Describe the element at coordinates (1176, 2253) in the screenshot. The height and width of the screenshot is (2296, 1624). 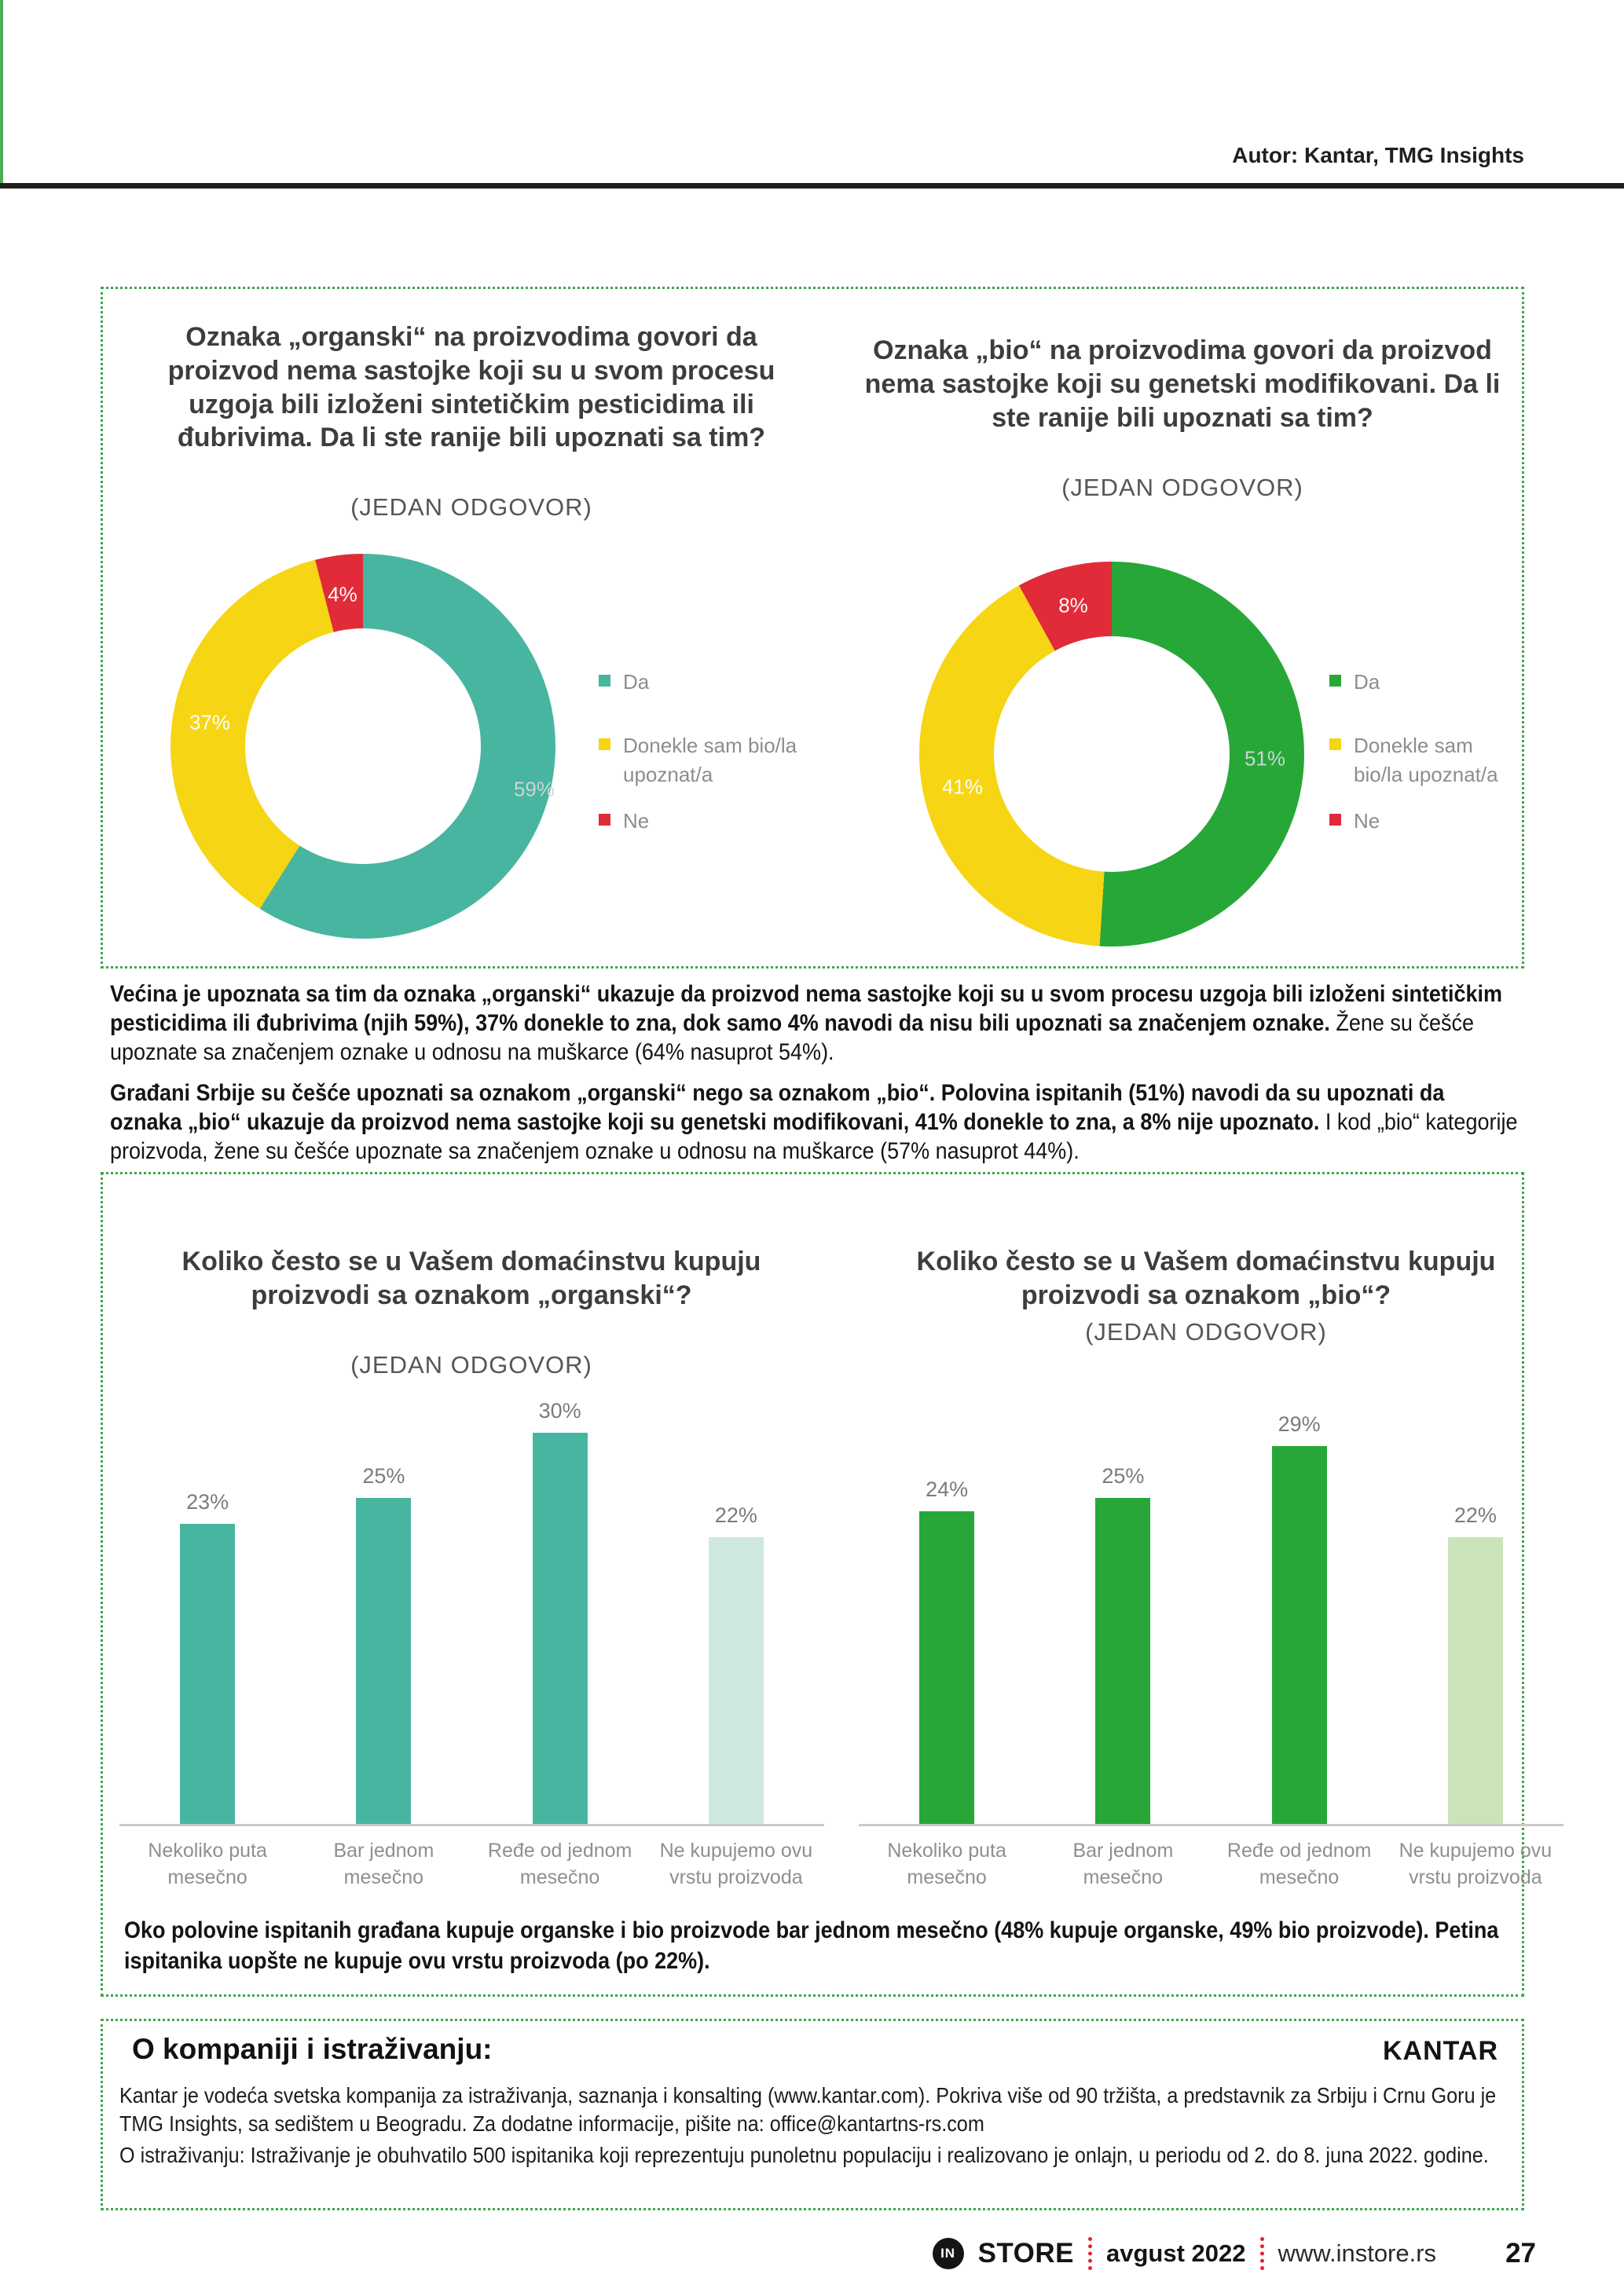
I see `footer-issue: avgust 2022` at that location.